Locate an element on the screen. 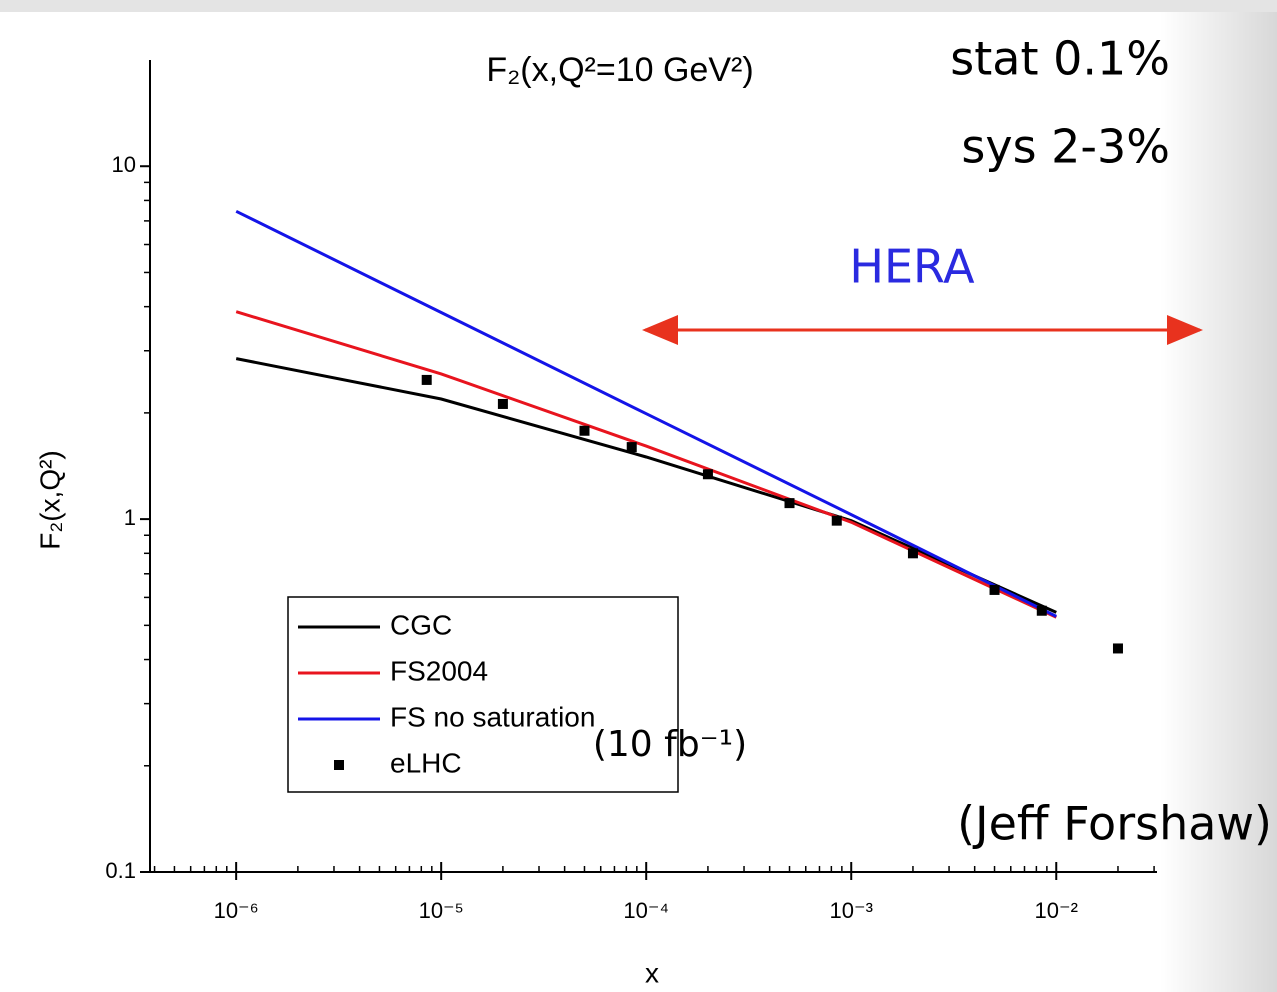 Image resolution: width=1277 pixels, height=992 pixels. y-tick-label: 10 is located at coordinates (124, 164).